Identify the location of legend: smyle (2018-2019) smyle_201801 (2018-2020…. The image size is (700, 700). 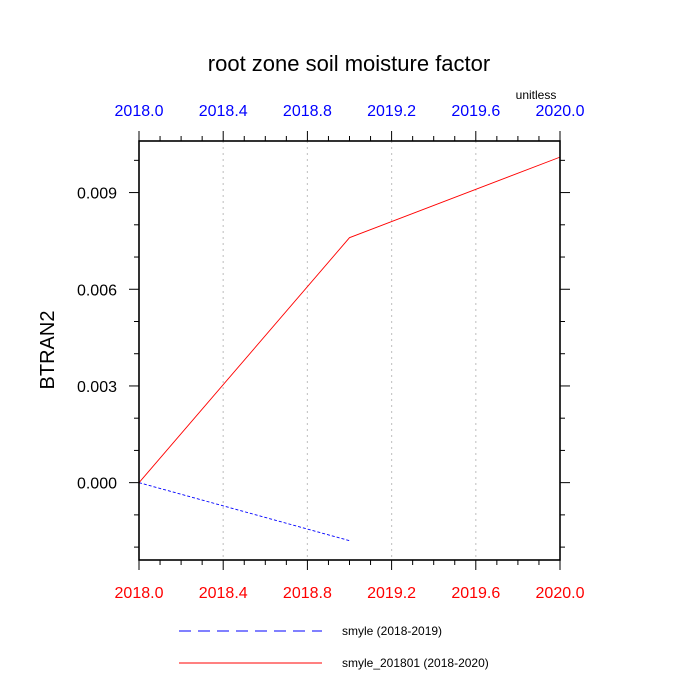
(334, 647).